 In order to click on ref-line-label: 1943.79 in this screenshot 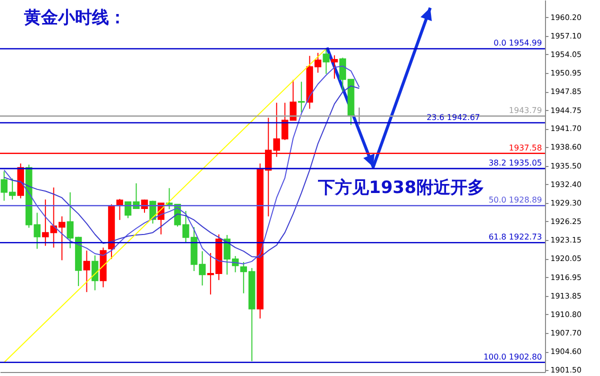, I will do `click(525, 111)`.